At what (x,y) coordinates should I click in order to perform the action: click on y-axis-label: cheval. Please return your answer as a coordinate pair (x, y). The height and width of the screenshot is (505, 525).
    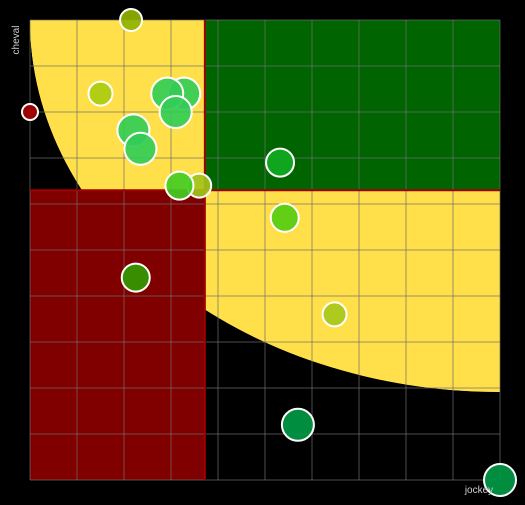
    Looking at the image, I should click on (16, 40).